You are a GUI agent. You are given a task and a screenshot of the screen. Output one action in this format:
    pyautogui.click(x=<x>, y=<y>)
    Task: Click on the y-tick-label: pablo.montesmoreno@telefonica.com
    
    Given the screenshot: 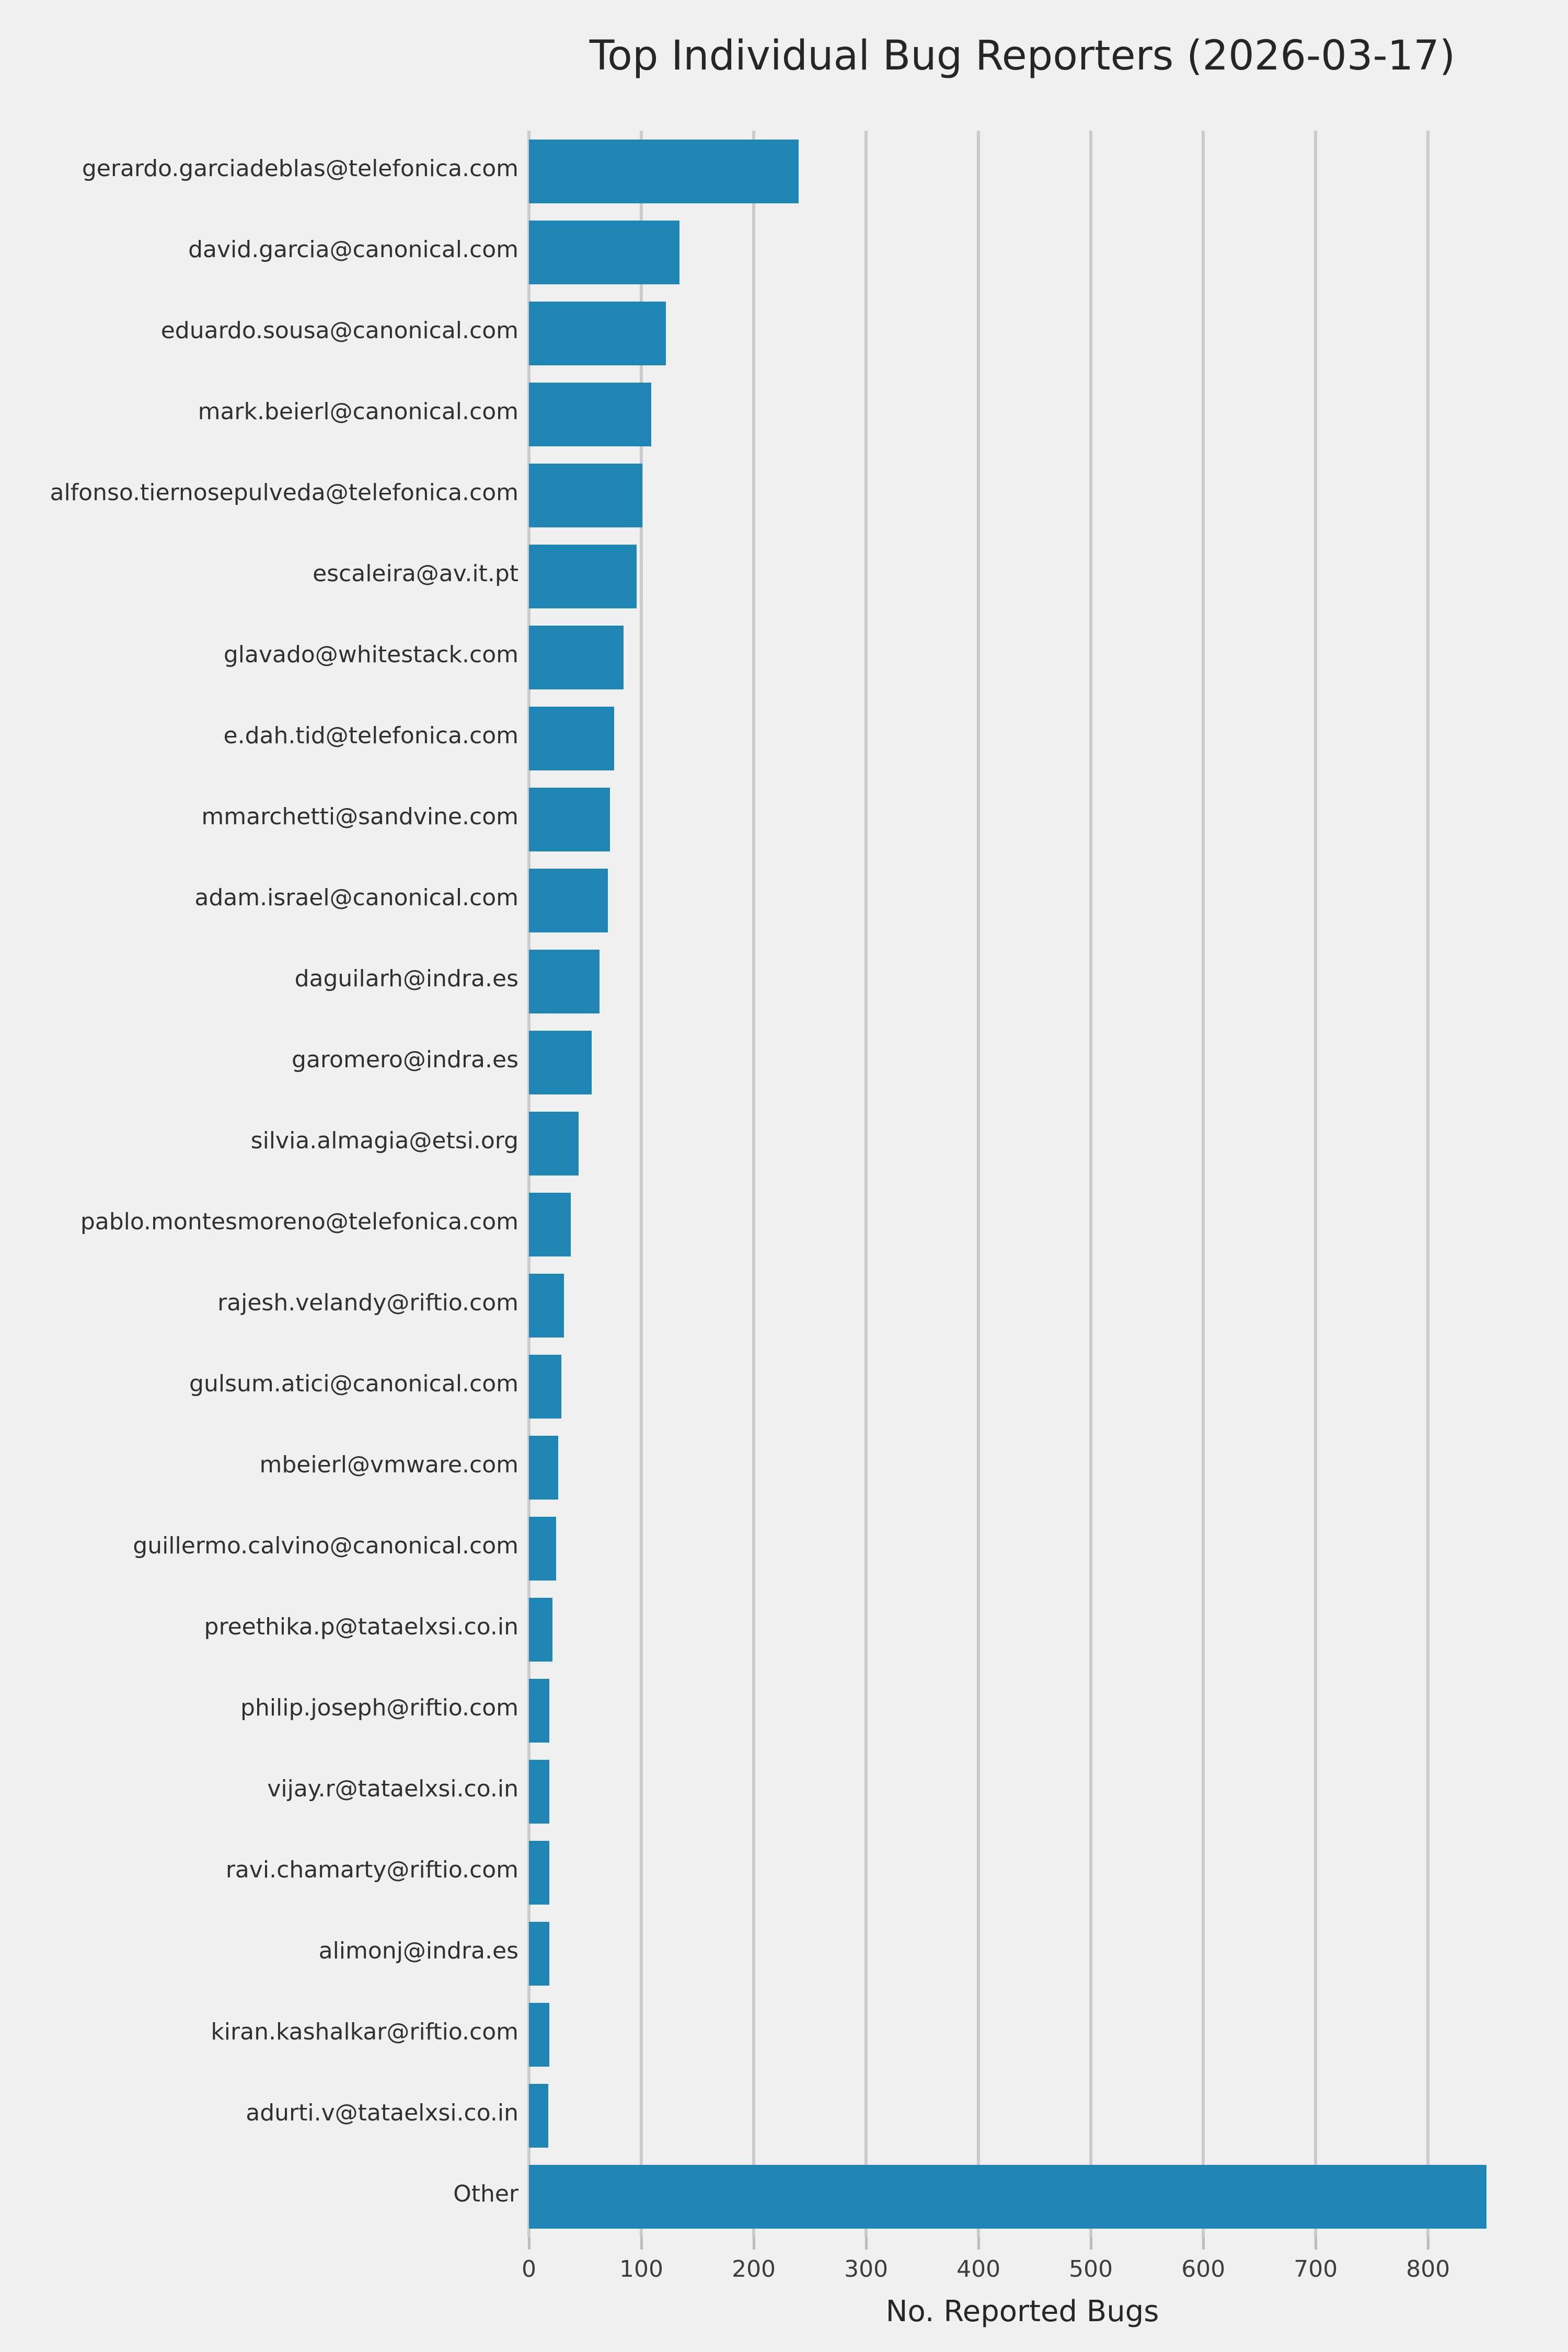 What is the action you would take?
    pyautogui.click(x=299, y=1221)
    